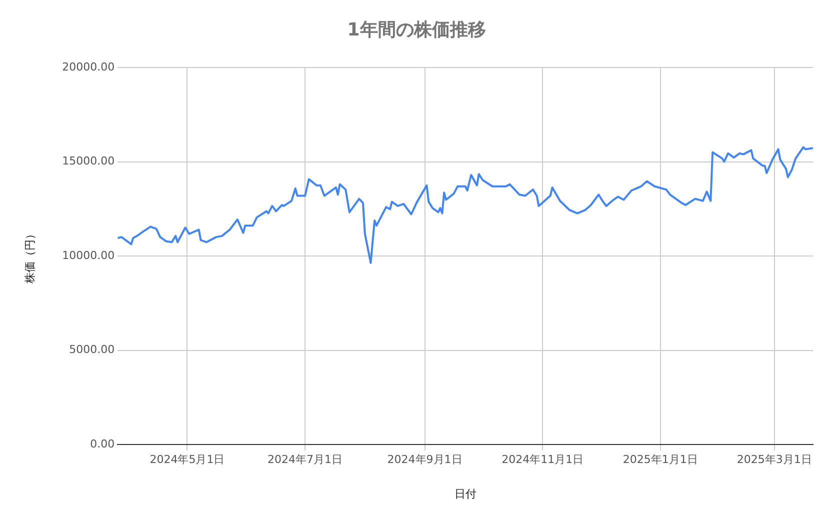 The height and width of the screenshot is (519, 839). Describe the element at coordinates (92, 349) in the screenshot. I see `y-tick-label: 5000.00` at that location.